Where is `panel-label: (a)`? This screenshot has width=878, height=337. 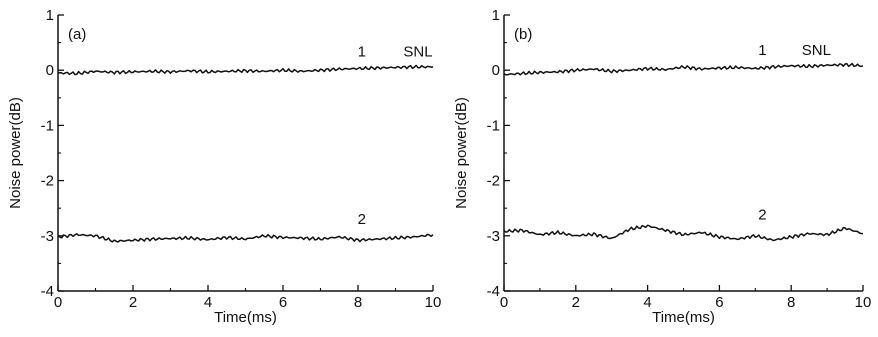
panel-label: (a) is located at coordinates (77, 34).